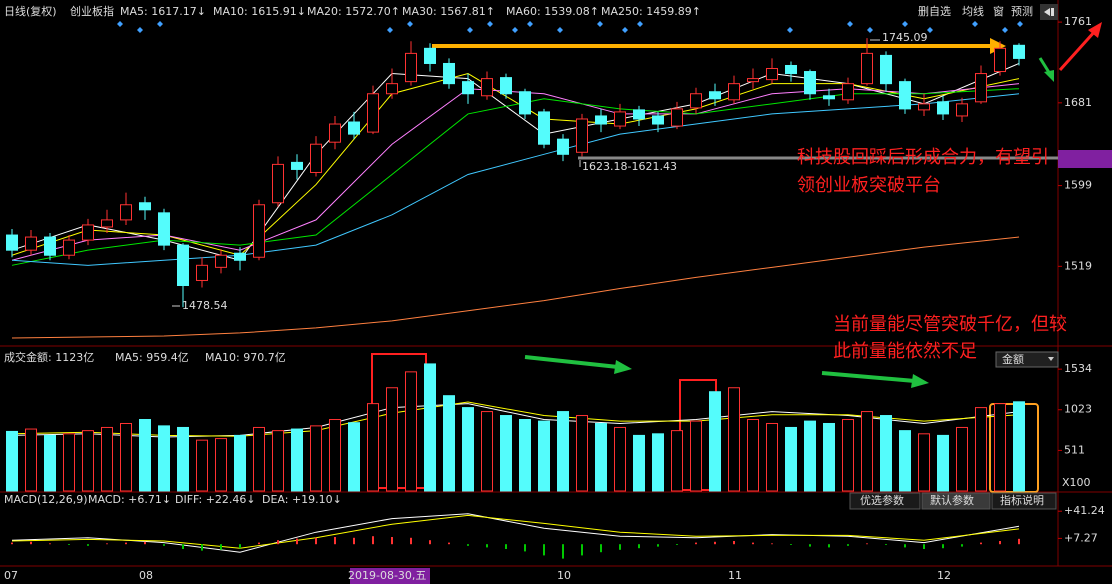 The width and height of the screenshot is (1112, 584). I want to click on legend-entry: MA10: 1615.91↓, so click(259, 11).